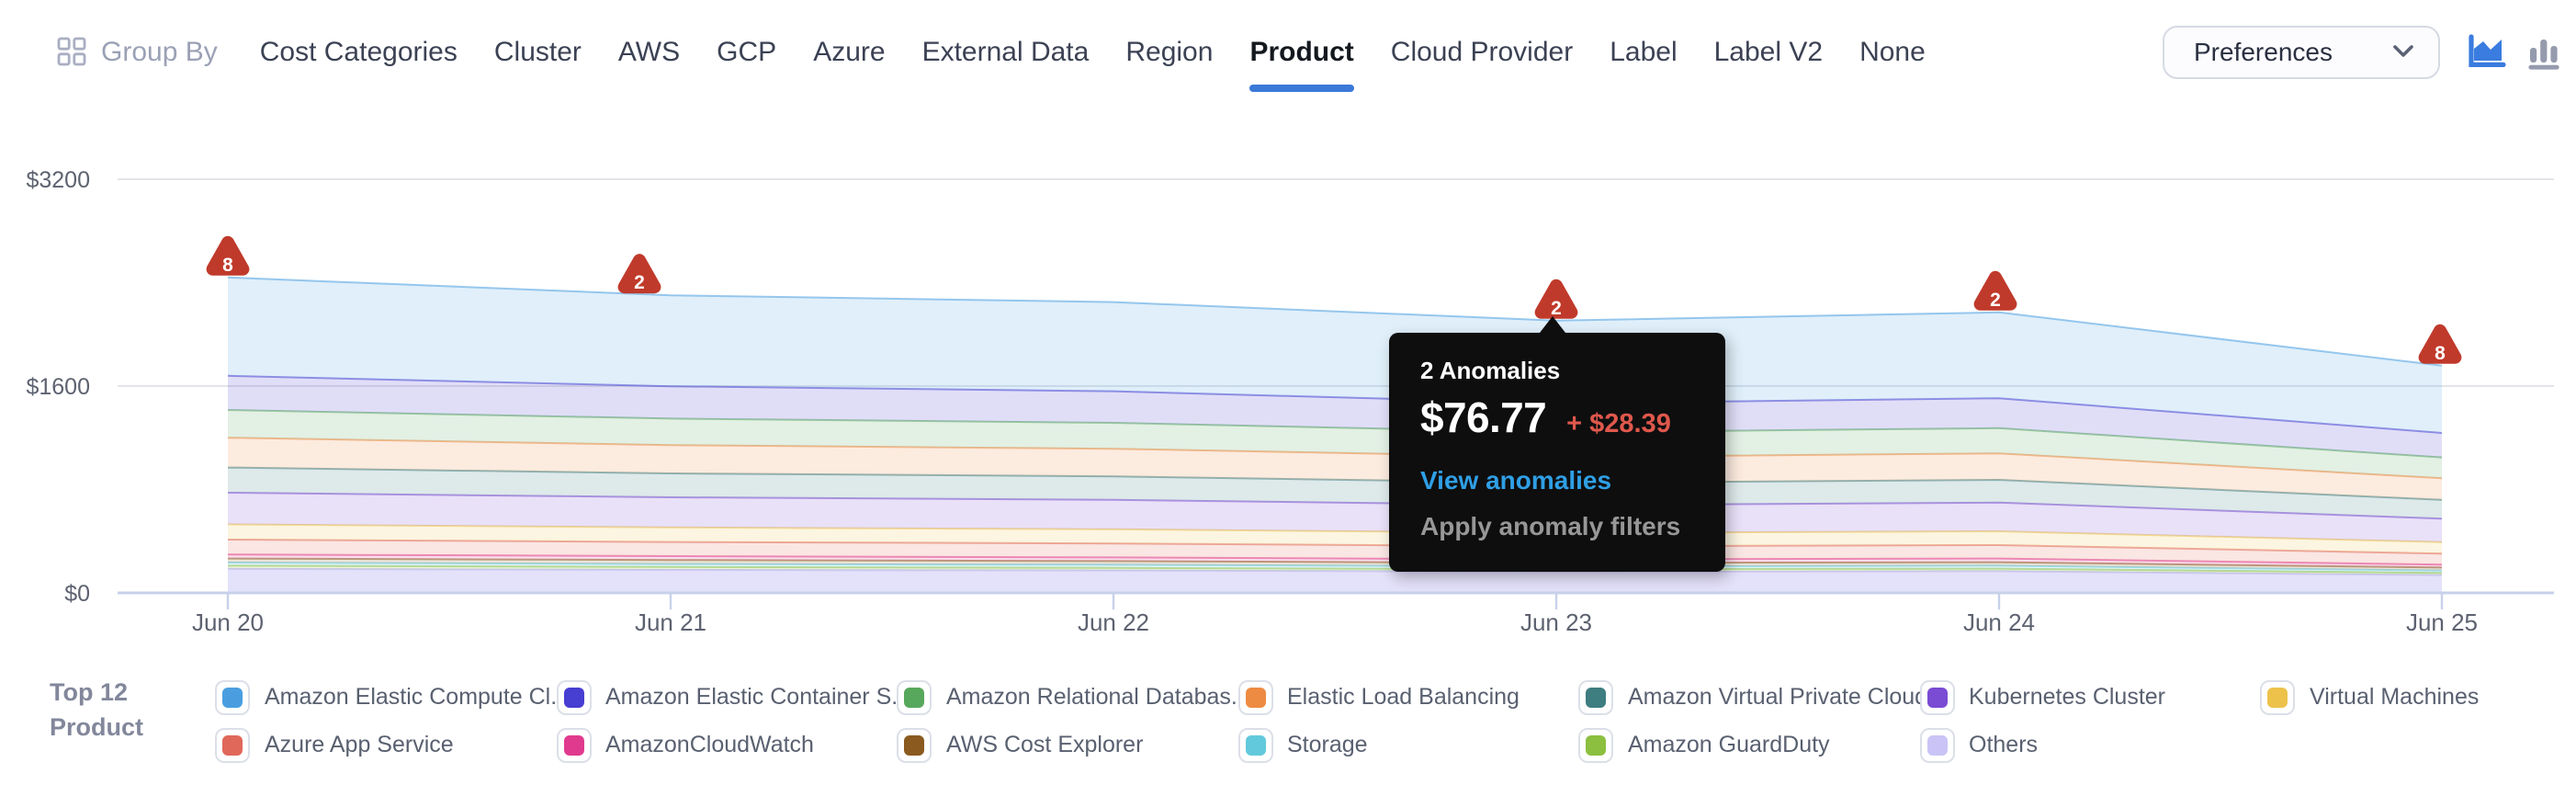  What do you see at coordinates (1067, 744) in the screenshot?
I see `legend-item-aws-cost-explorer: AWS Cost Explorer` at bounding box center [1067, 744].